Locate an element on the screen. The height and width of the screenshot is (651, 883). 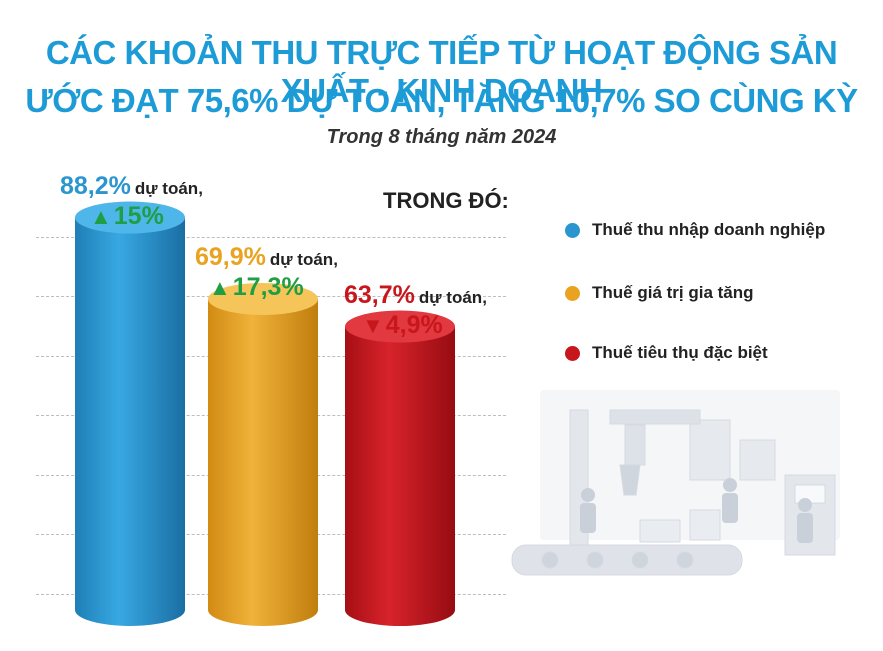
bar-label-2: 63,7% dự toán, ▼4,9% is located at coordinates (415, 311).